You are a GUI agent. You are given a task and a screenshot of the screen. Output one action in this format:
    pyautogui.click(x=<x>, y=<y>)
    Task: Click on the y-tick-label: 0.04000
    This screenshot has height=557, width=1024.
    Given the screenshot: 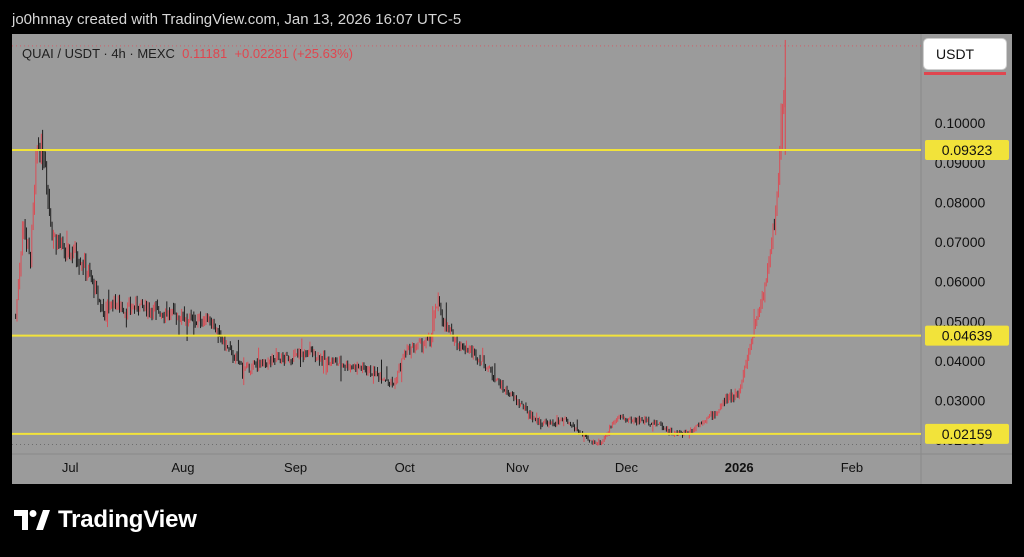 What is the action you would take?
    pyautogui.click(x=960, y=361)
    